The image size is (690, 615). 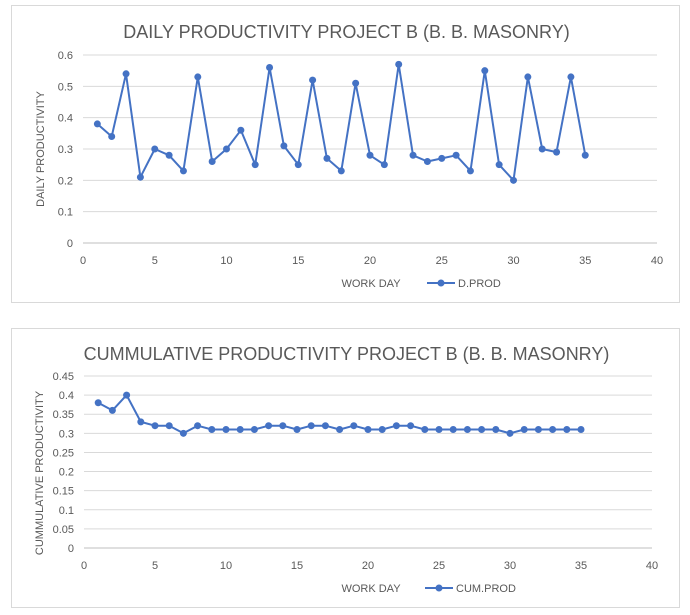 I want to click on x-tick-label: 5, so click(x=155, y=566).